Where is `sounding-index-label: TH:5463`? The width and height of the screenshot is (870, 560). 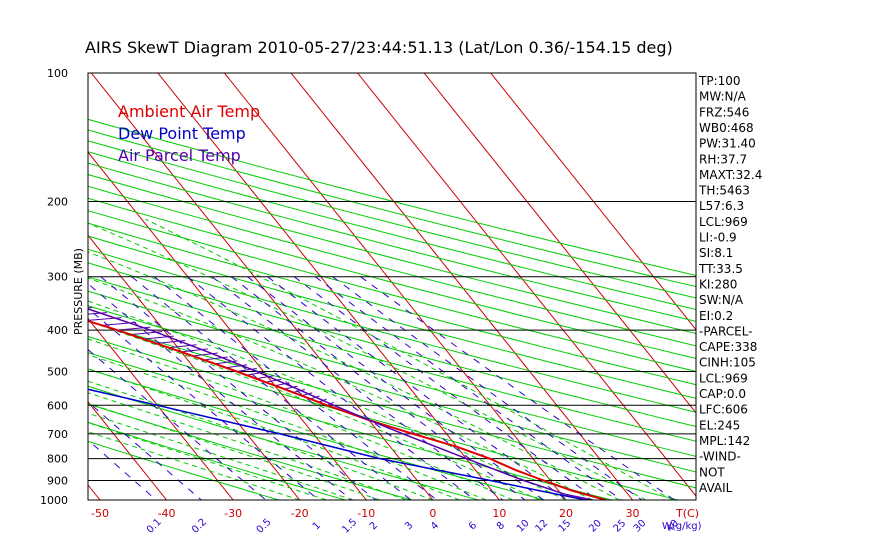
sounding-index-label: TH:5463 is located at coordinates (724, 191).